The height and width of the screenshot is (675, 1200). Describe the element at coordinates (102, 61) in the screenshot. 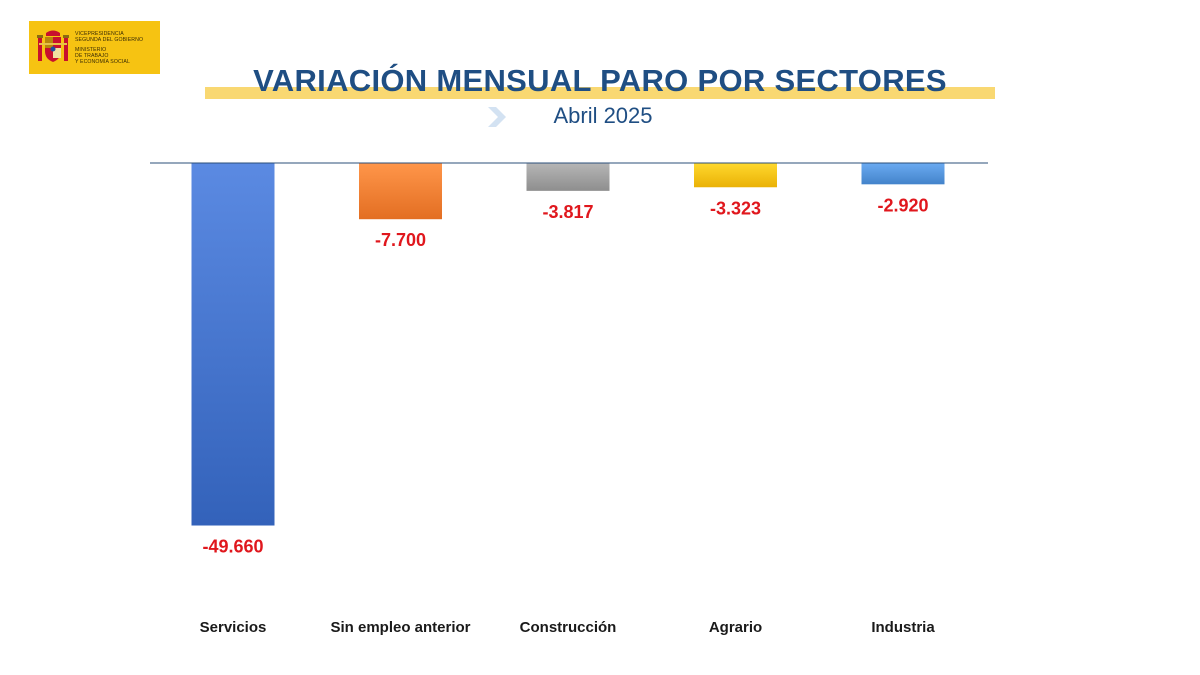

I see `logo-line: y Economía Social` at that location.